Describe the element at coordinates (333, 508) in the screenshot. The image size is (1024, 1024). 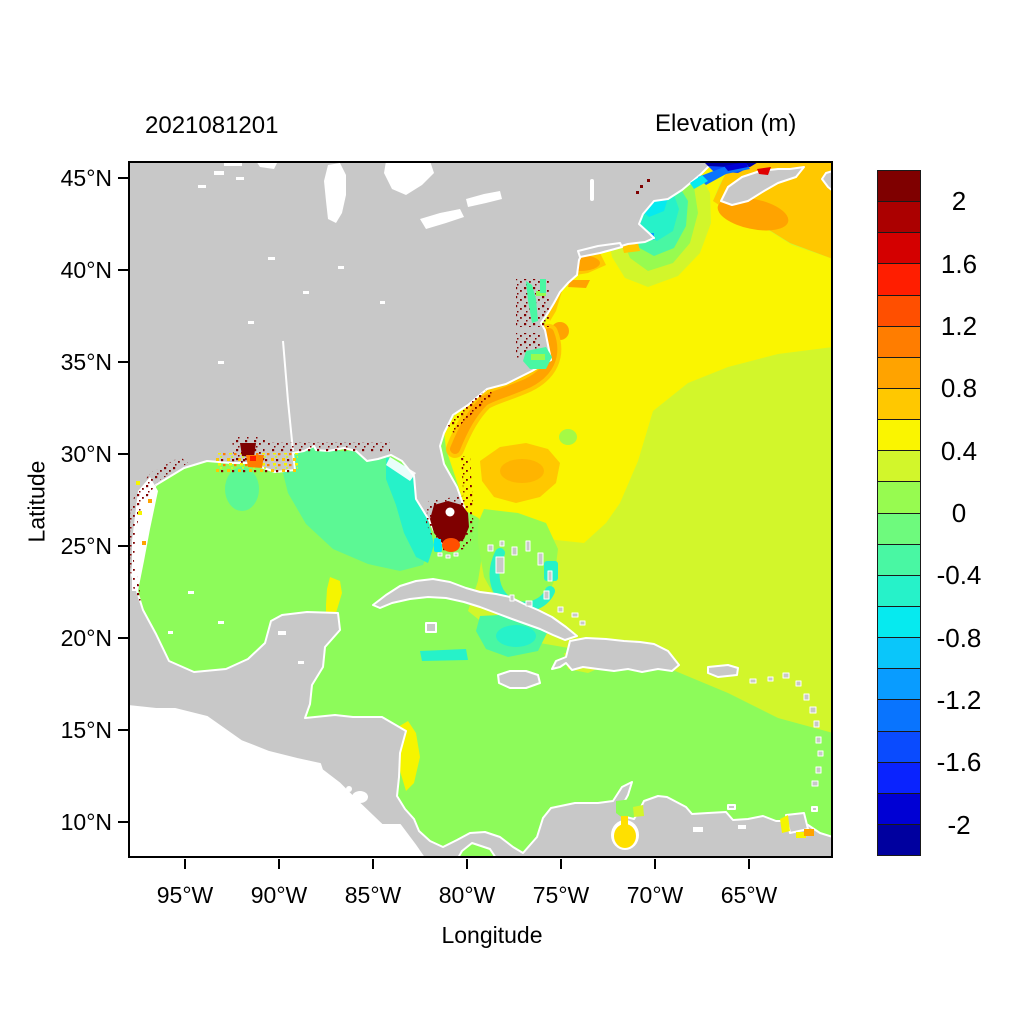
I see `gulf-interior` at that location.